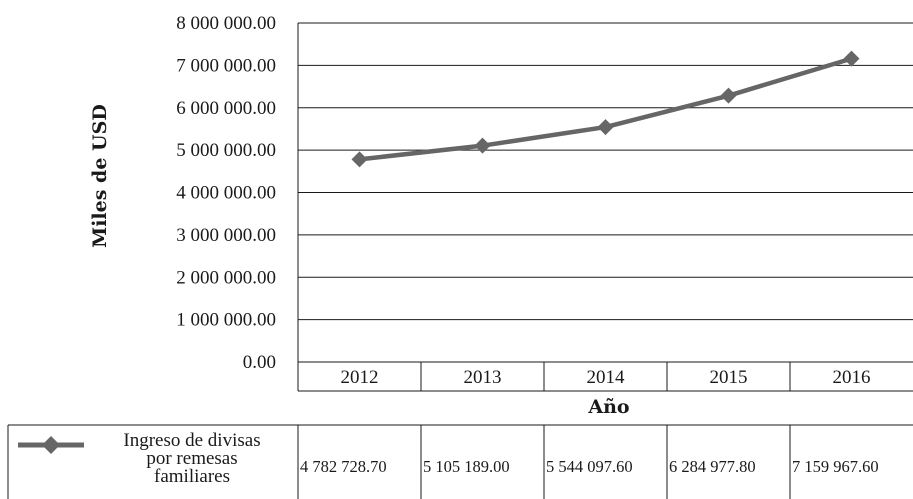  I want to click on data-value-label: 4 782 728.70, so click(343, 466).